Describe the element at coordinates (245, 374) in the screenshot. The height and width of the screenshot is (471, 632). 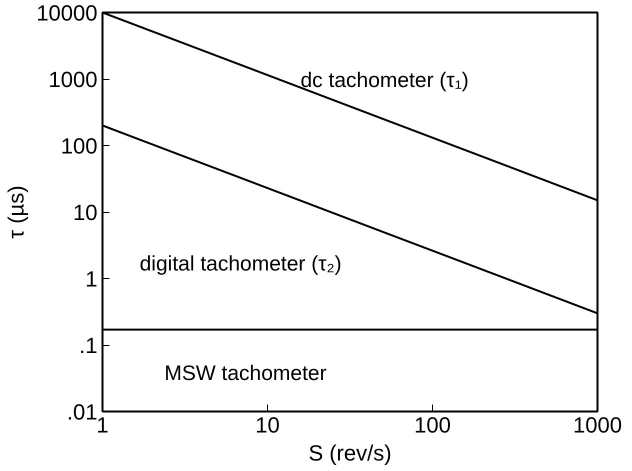
I see `series-label: MSW tachometer` at that location.